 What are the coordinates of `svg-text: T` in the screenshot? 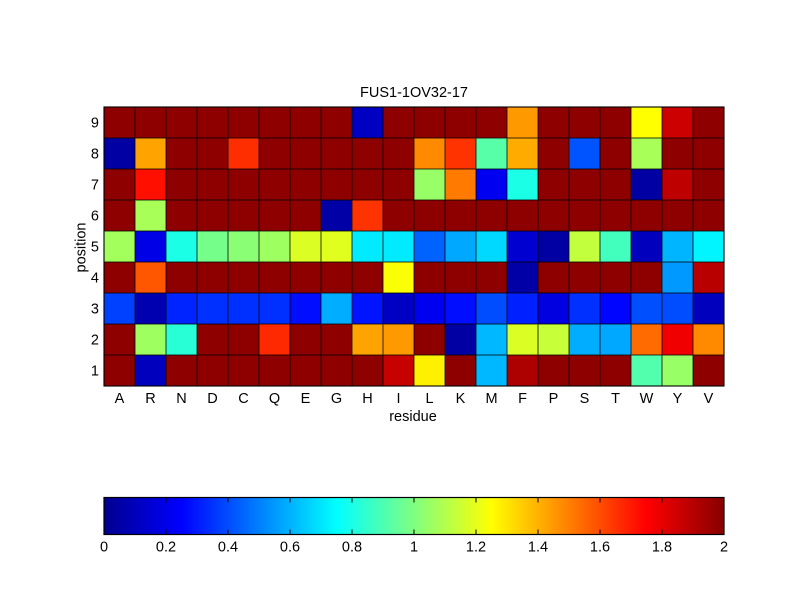 It's located at (615, 399).